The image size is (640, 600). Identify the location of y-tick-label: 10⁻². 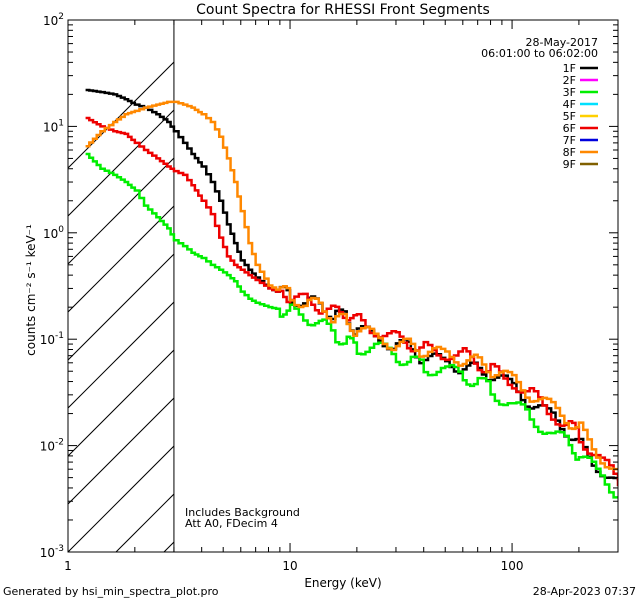
(52, 446).